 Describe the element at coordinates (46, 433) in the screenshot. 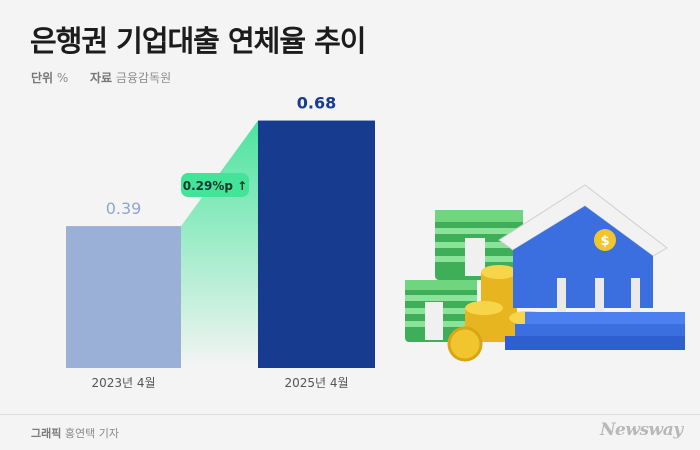

I see `credit-key: 그래픽` at that location.